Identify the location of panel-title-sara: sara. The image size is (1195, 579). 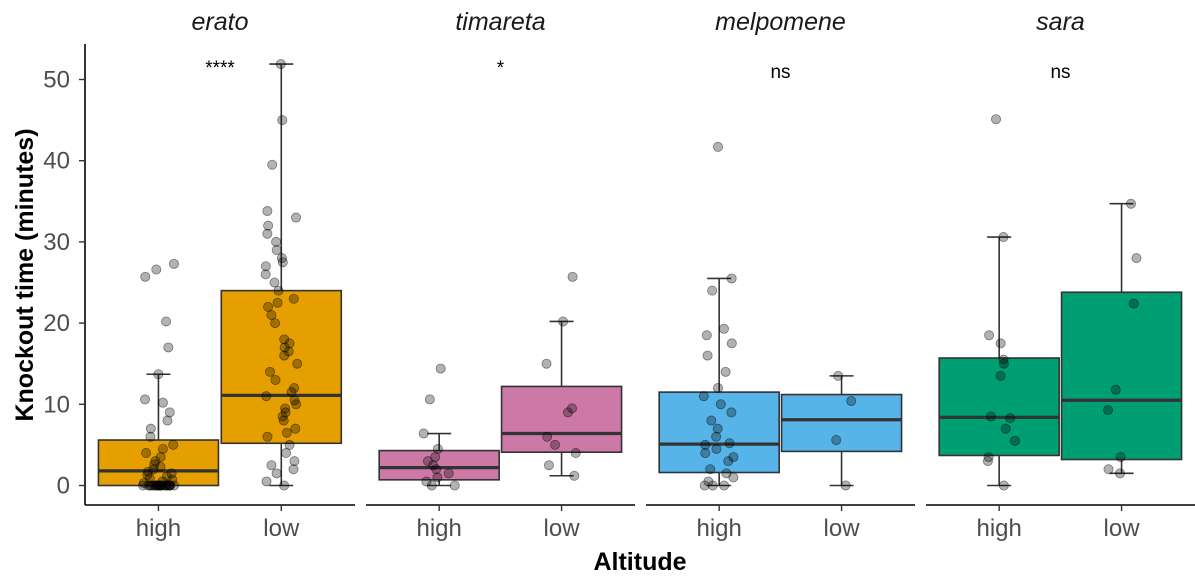
(1060, 22).